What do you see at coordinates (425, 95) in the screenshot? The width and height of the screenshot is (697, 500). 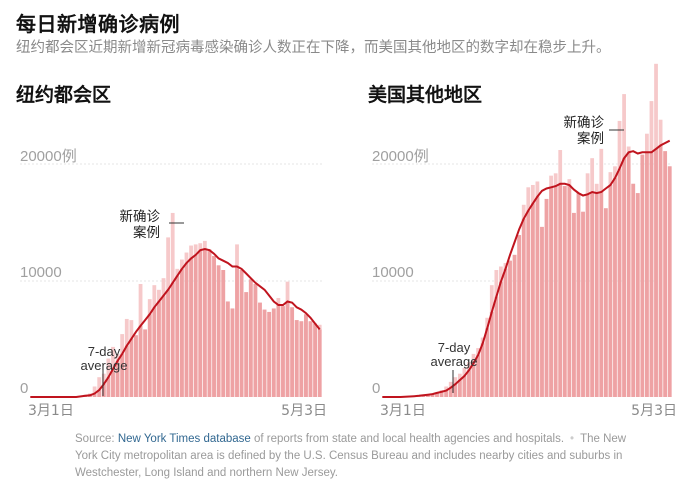 I see `panel-title-rest-of-us: 美国其他地区` at bounding box center [425, 95].